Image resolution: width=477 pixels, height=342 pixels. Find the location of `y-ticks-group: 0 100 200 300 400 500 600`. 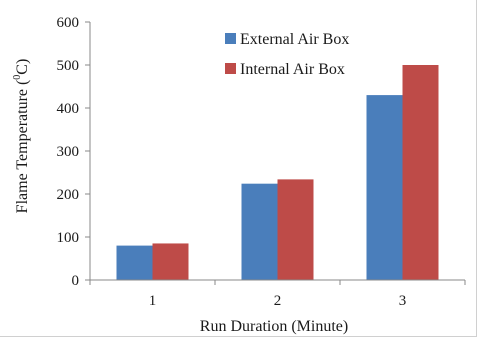

y-ticks-group: 0 100 200 300 400 500 600 is located at coordinates (73, 152).